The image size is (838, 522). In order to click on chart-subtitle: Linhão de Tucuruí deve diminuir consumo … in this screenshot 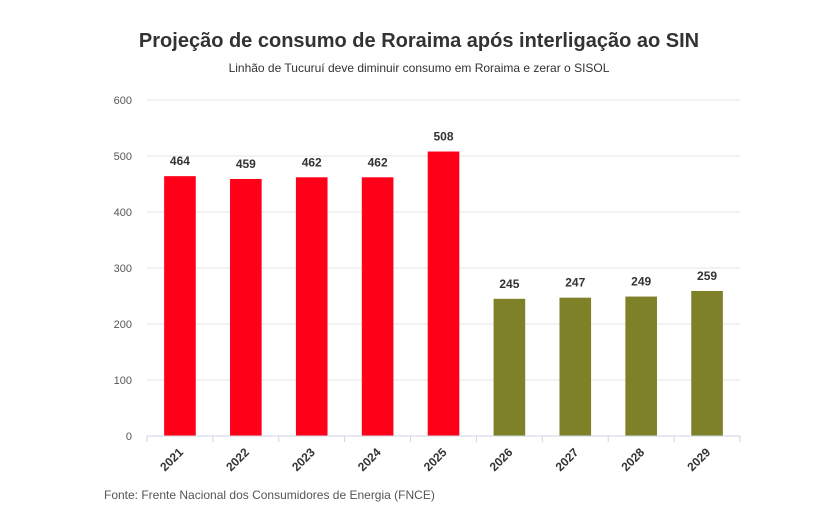, I will do `click(419, 68)`.